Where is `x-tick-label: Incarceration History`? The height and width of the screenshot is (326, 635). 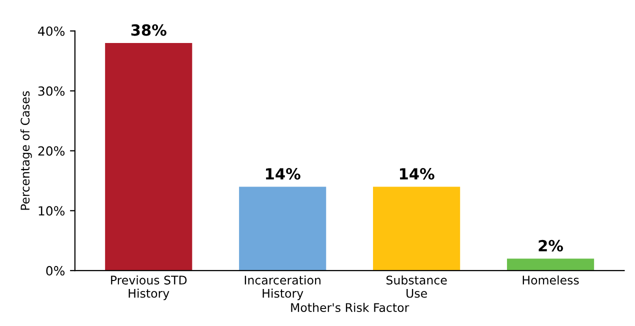 x-tick-label: Incarceration History is located at coordinates (282, 287).